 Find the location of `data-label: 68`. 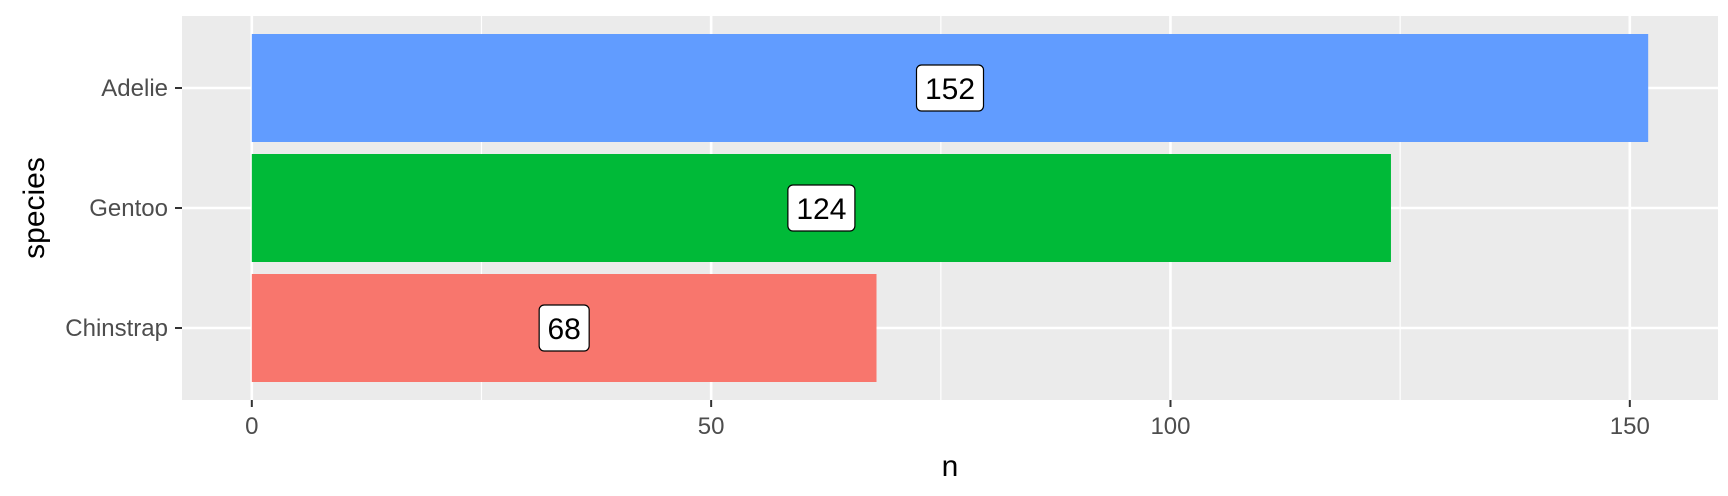

data-label: 68 is located at coordinates (563, 329).